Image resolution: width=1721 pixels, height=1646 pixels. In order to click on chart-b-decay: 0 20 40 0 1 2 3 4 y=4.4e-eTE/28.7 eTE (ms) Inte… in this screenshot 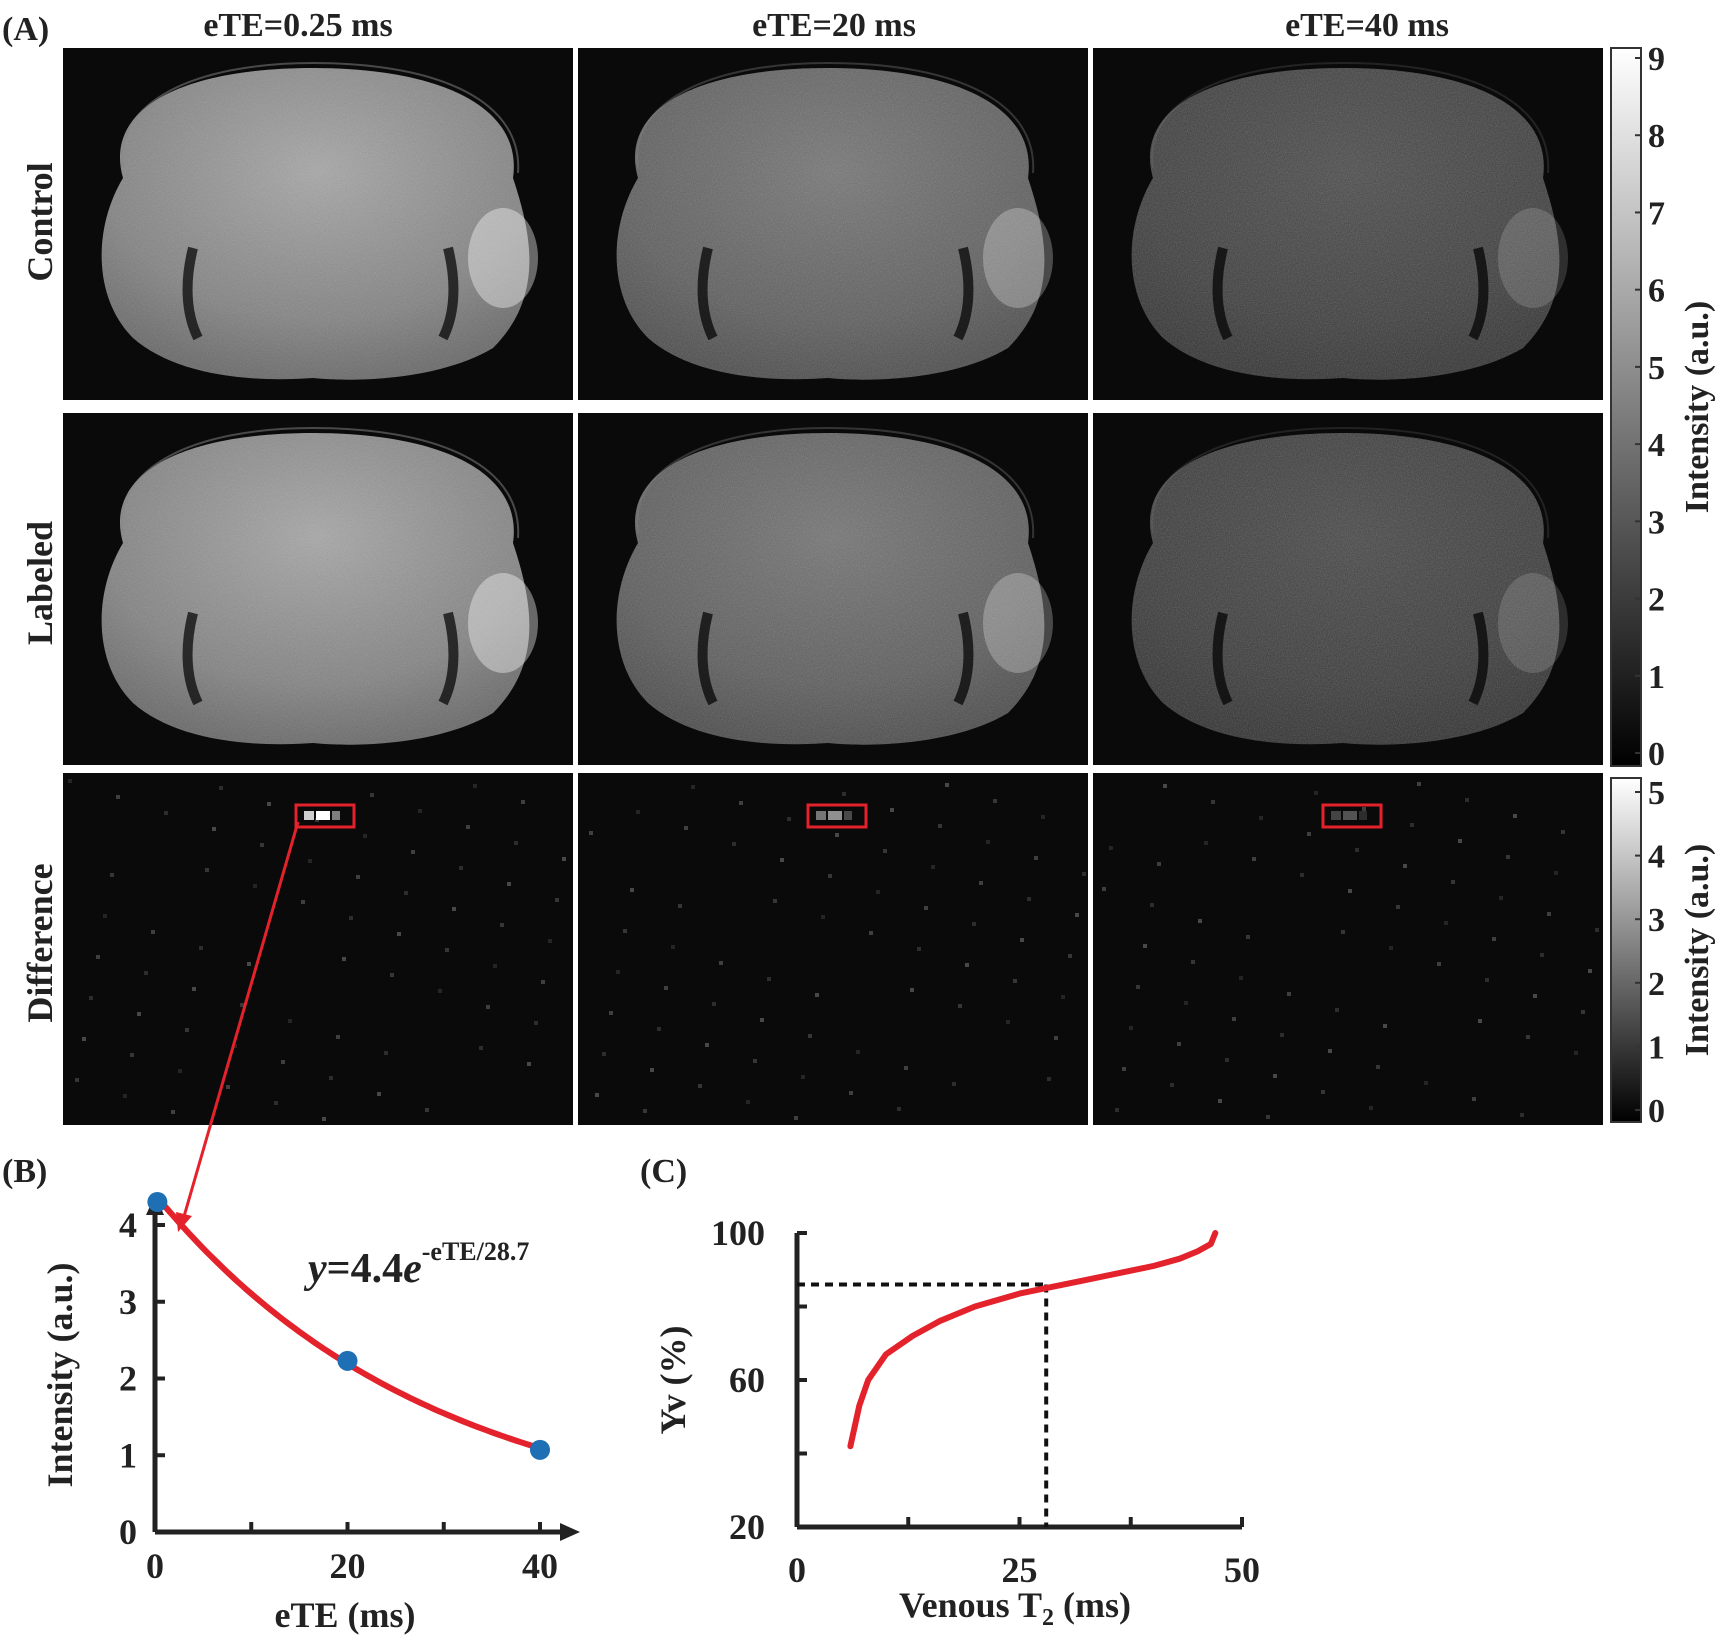, I will do `click(310, 1413)`.